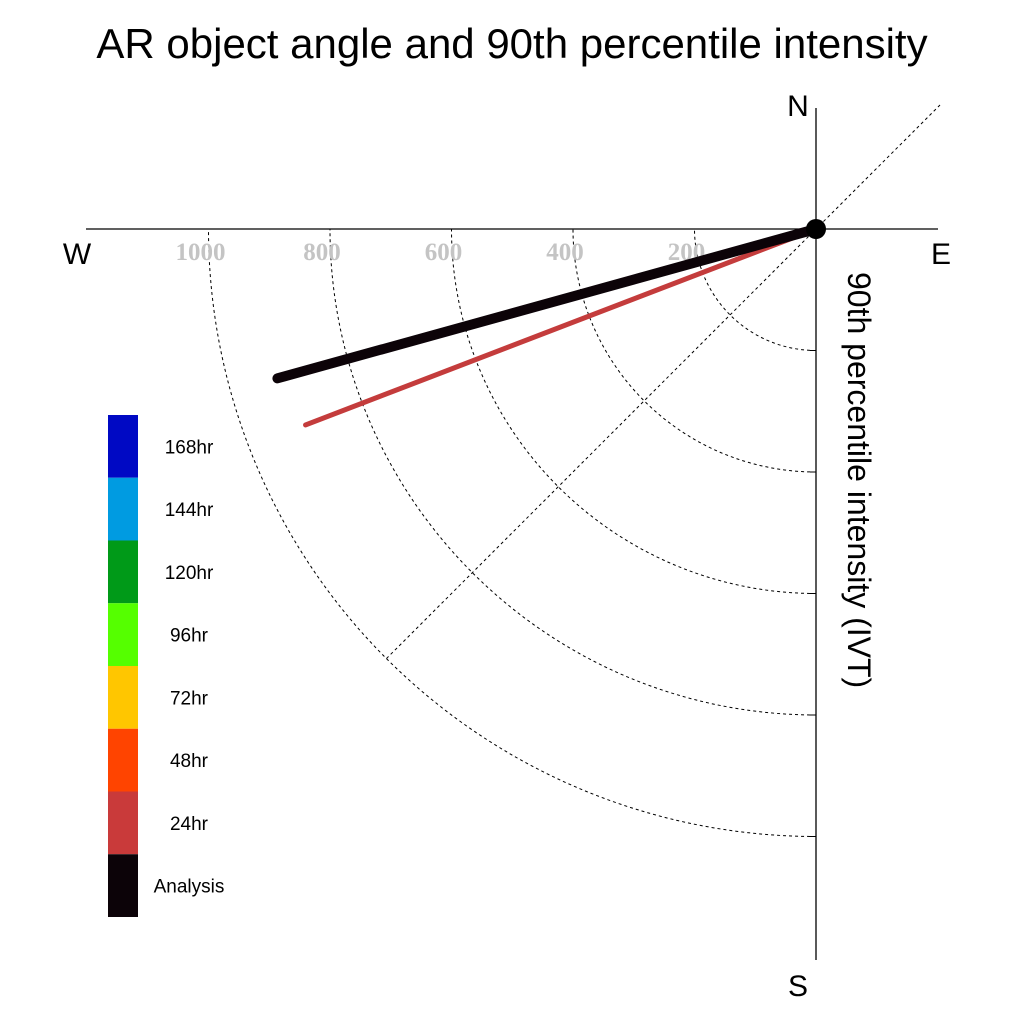 This screenshot has width=1024, height=1024. Describe the element at coordinates (322, 252) in the screenshot. I see `ring-label-800: 800` at that location.